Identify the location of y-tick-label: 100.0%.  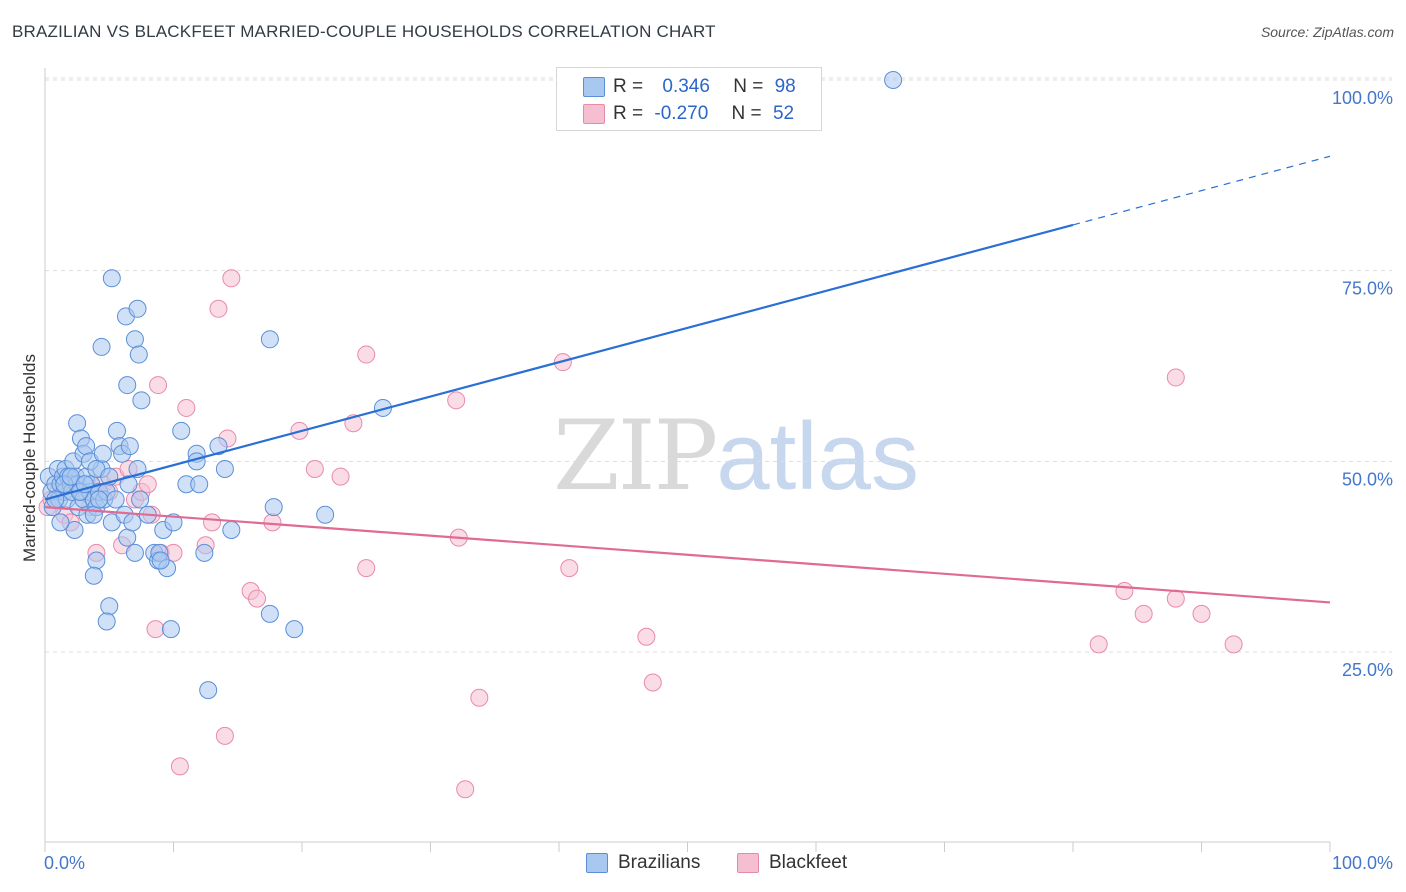
(1362, 98).